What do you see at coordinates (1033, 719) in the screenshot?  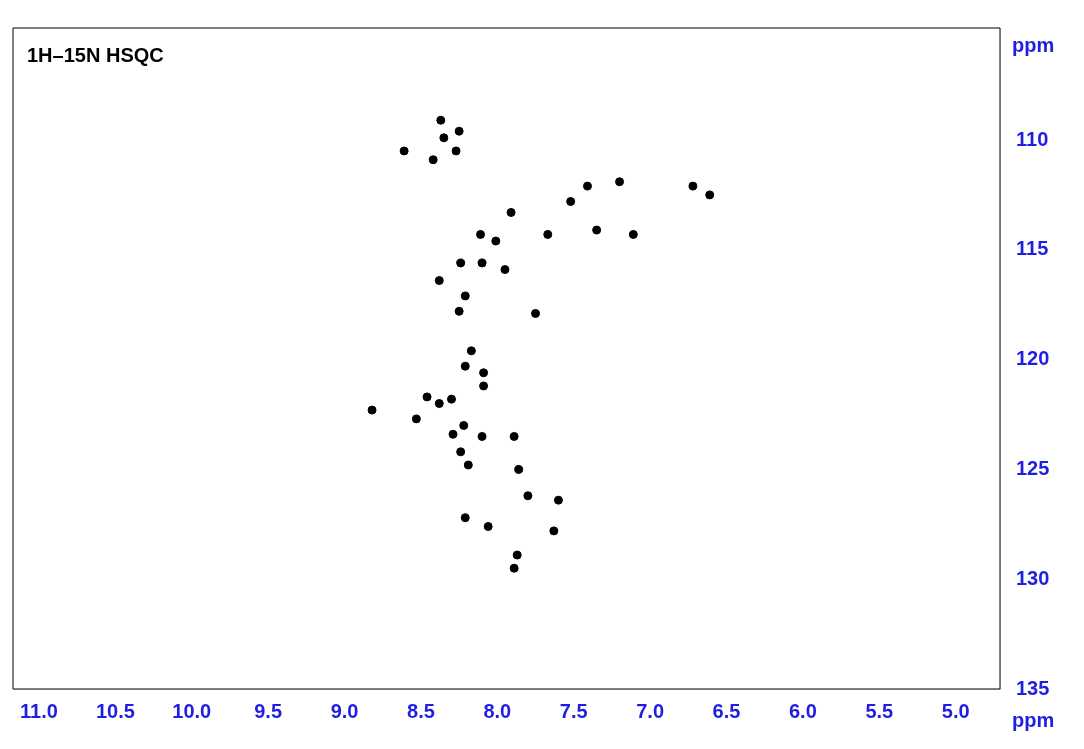 I see `x-axis-title: ppm` at bounding box center [1033, 719].